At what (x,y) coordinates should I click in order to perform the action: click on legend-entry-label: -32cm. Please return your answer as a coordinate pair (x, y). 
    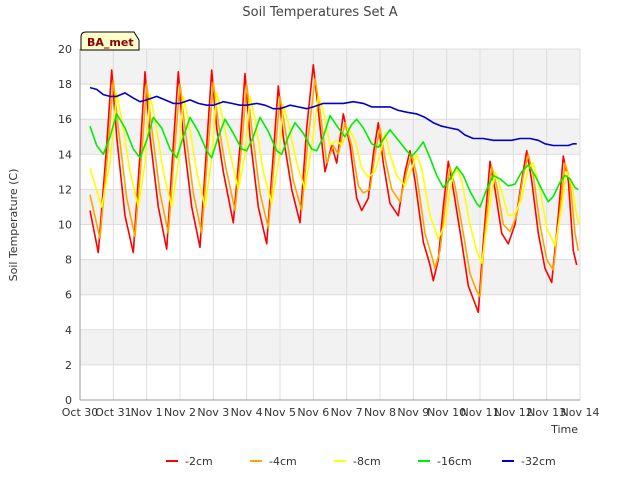
    Looking at the image, I should click on (538, 461).